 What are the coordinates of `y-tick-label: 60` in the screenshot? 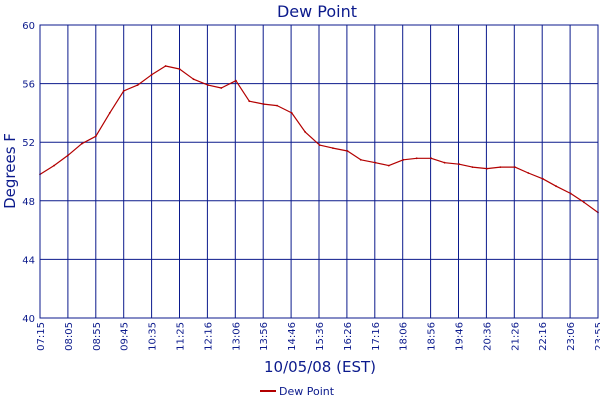 It's located at (28, 26).